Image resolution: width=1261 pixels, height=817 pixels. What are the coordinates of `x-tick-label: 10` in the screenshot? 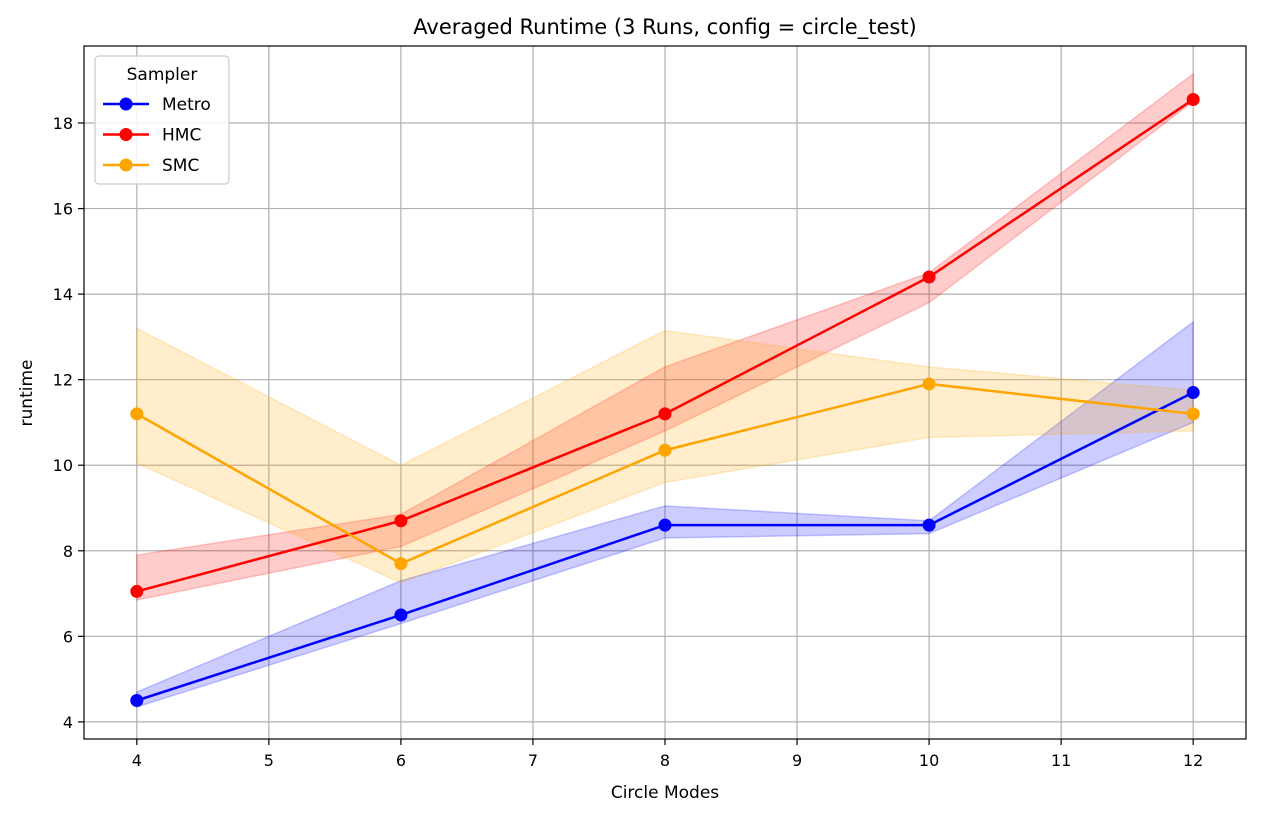 It's located at (929, 760).